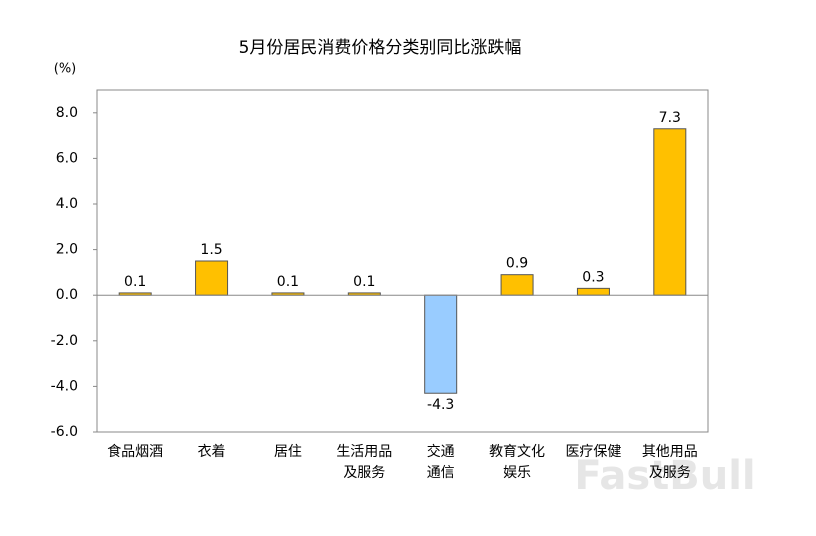 This screenshot has height=536, width=816. I want to click on x-tick-label: 食品烟酒, so click(135, 451).